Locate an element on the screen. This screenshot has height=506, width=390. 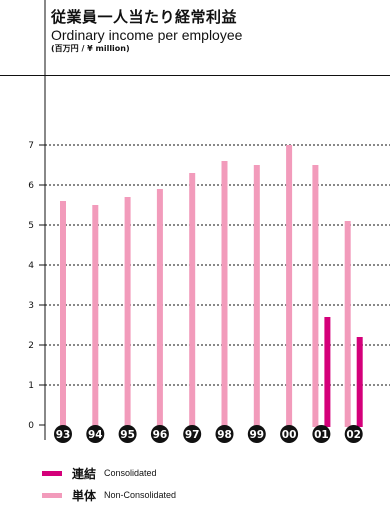
x-tick-label: 02 is located at coordinates (353, 435).